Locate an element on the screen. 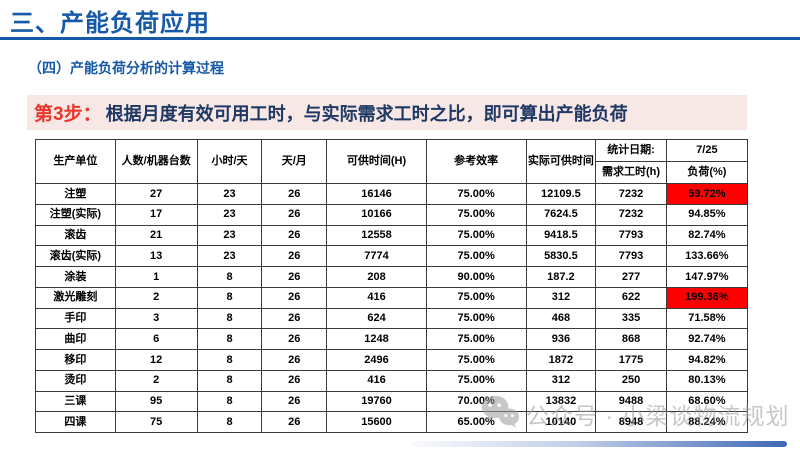  cell-actual: 468 is located at coordinates (561, 318).